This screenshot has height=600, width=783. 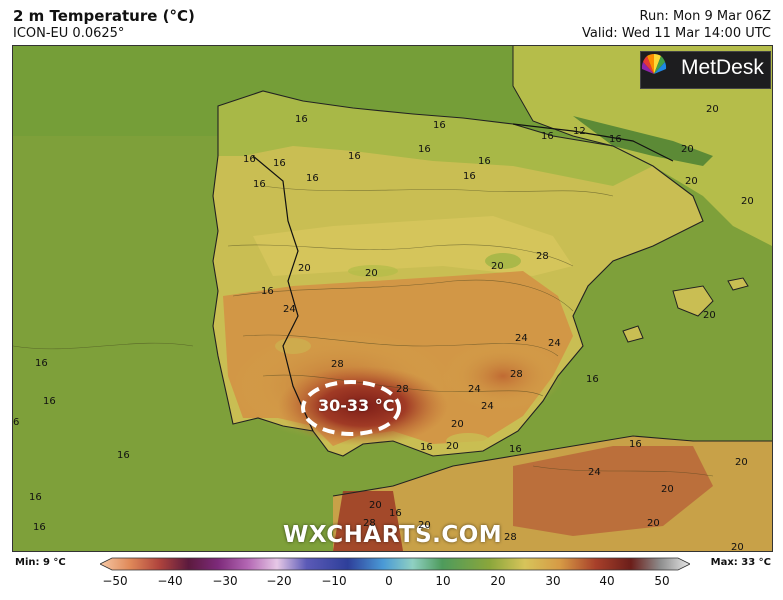 What do you see at coordinates (334, 581) in the screenshot?
I see `colorbar-tick: −10` at bounding box center [334, 581].